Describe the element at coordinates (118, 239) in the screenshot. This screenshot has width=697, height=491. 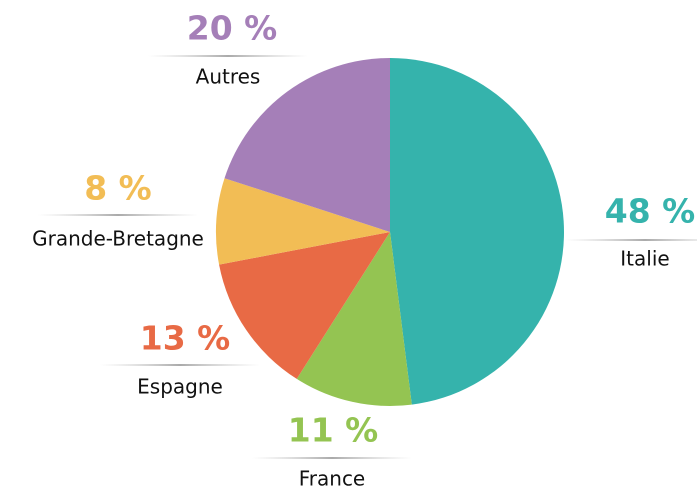
I see `category-label: Grande-Bretagne` at that location.